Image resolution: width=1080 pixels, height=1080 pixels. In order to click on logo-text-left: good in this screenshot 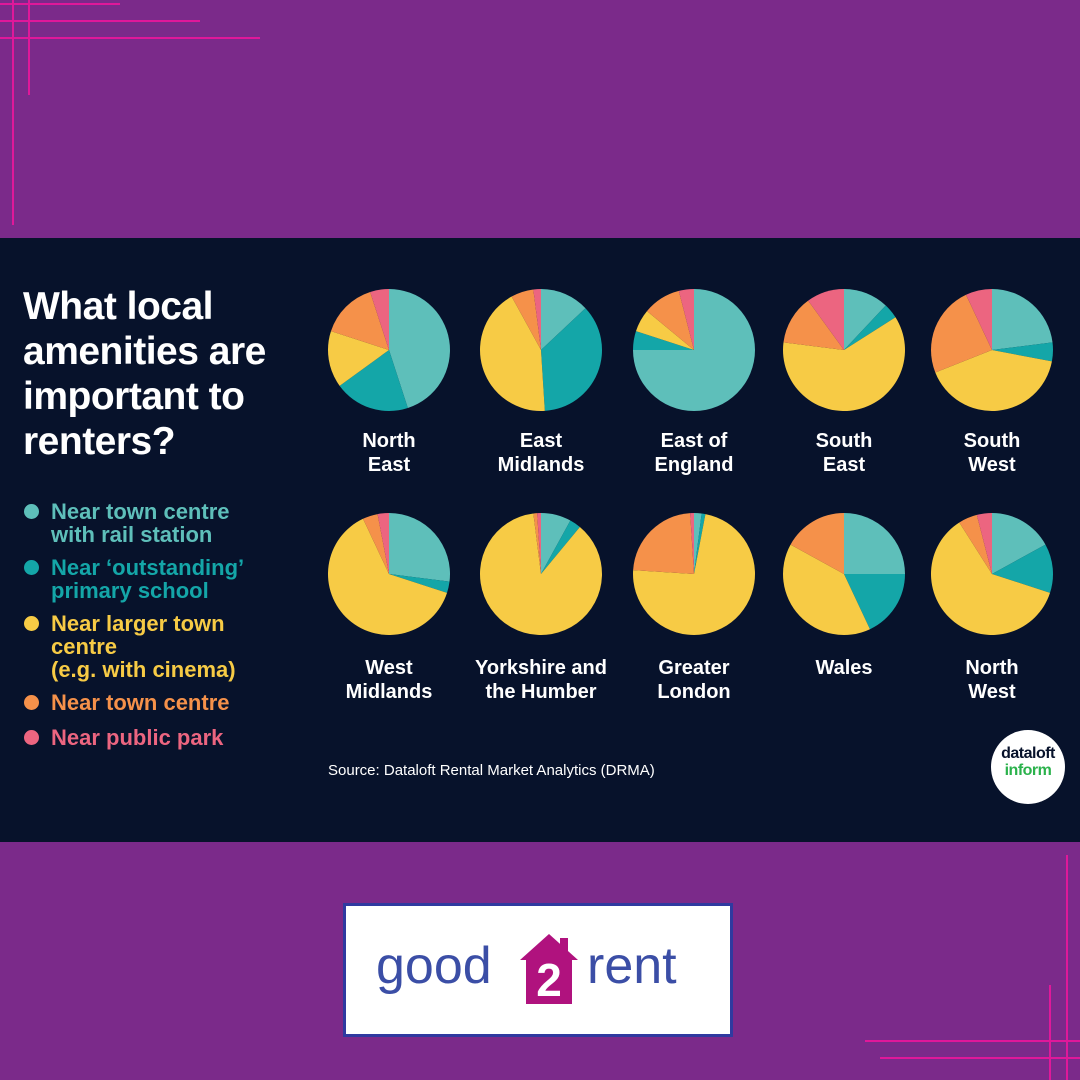, I will do `click(434, 966)`.